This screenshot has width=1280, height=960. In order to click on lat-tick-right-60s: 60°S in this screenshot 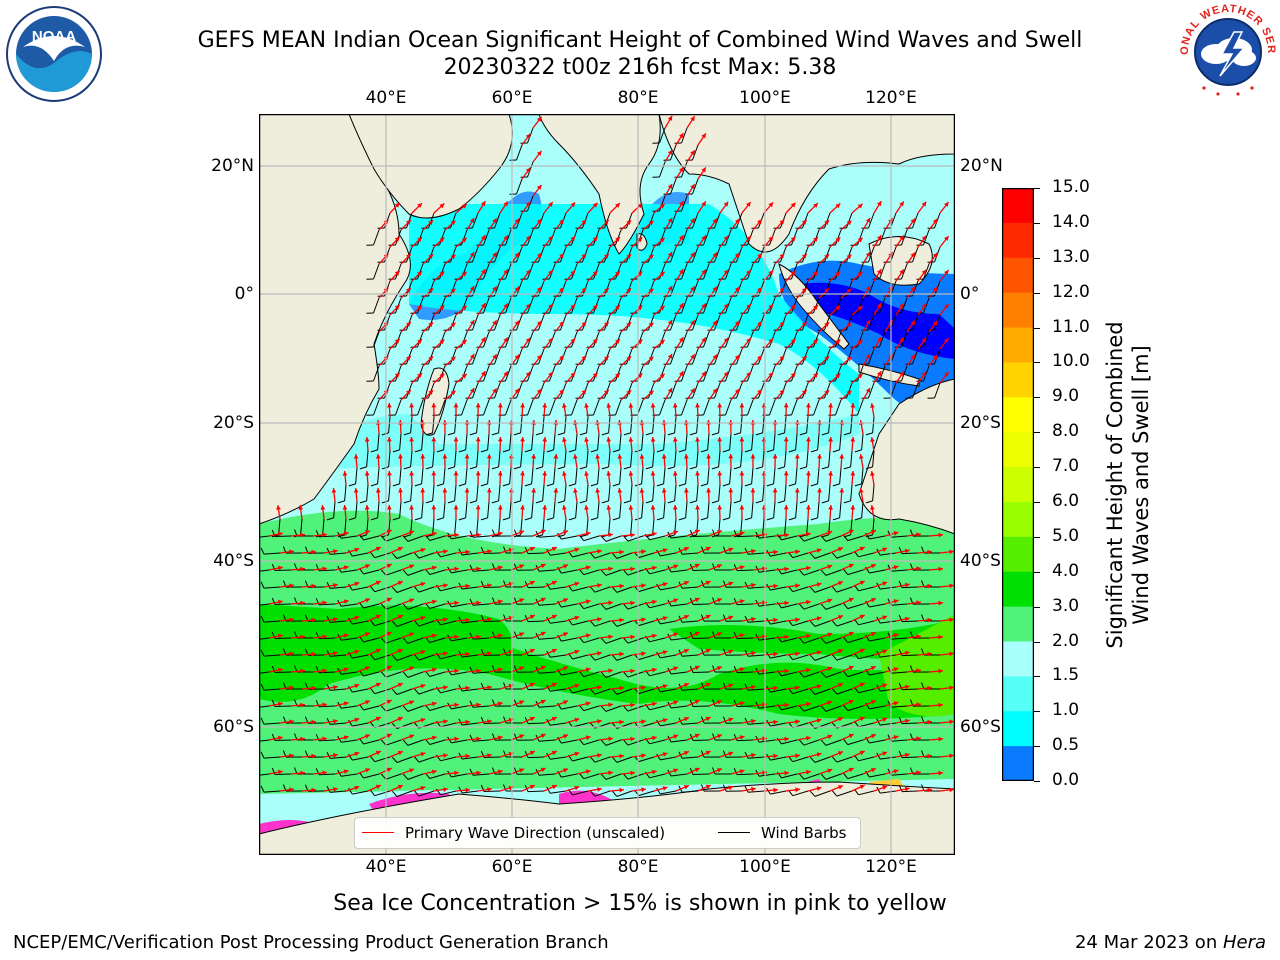, I will do `click(980, 727)`.